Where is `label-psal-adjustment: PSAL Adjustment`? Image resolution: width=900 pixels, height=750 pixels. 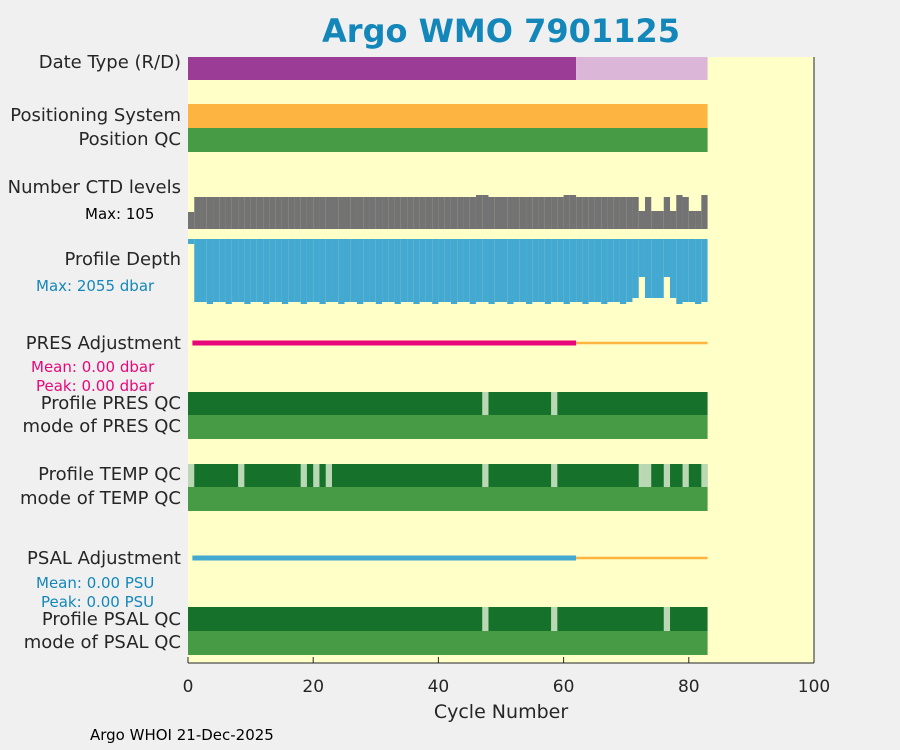 label-psal-adjustment: PSAL Adjustment is located at coordinates (103, 558).